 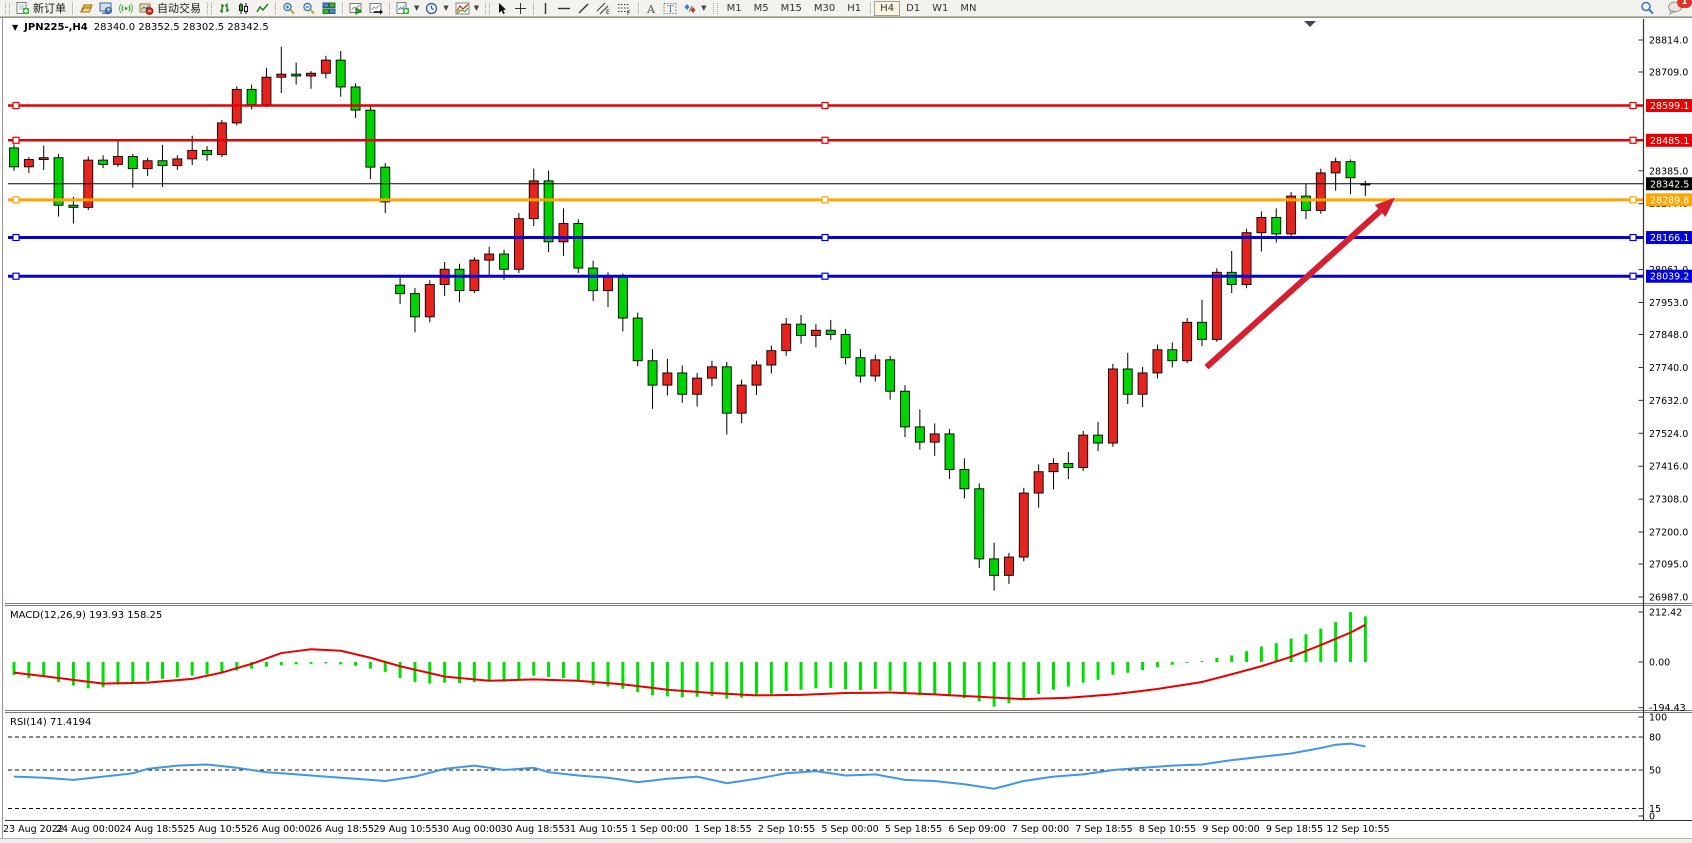 What do you see at coordinates (243, 8) in the screenshot?
I see `candlestick-chart-button` at bounding box center [243, 8].